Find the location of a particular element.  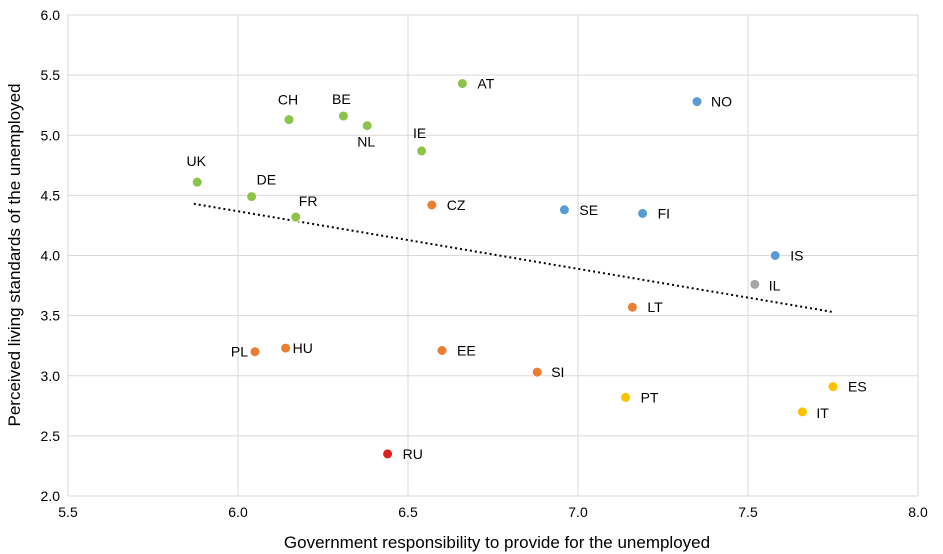

point-label-no: NO is located at coordinates (721, 102).